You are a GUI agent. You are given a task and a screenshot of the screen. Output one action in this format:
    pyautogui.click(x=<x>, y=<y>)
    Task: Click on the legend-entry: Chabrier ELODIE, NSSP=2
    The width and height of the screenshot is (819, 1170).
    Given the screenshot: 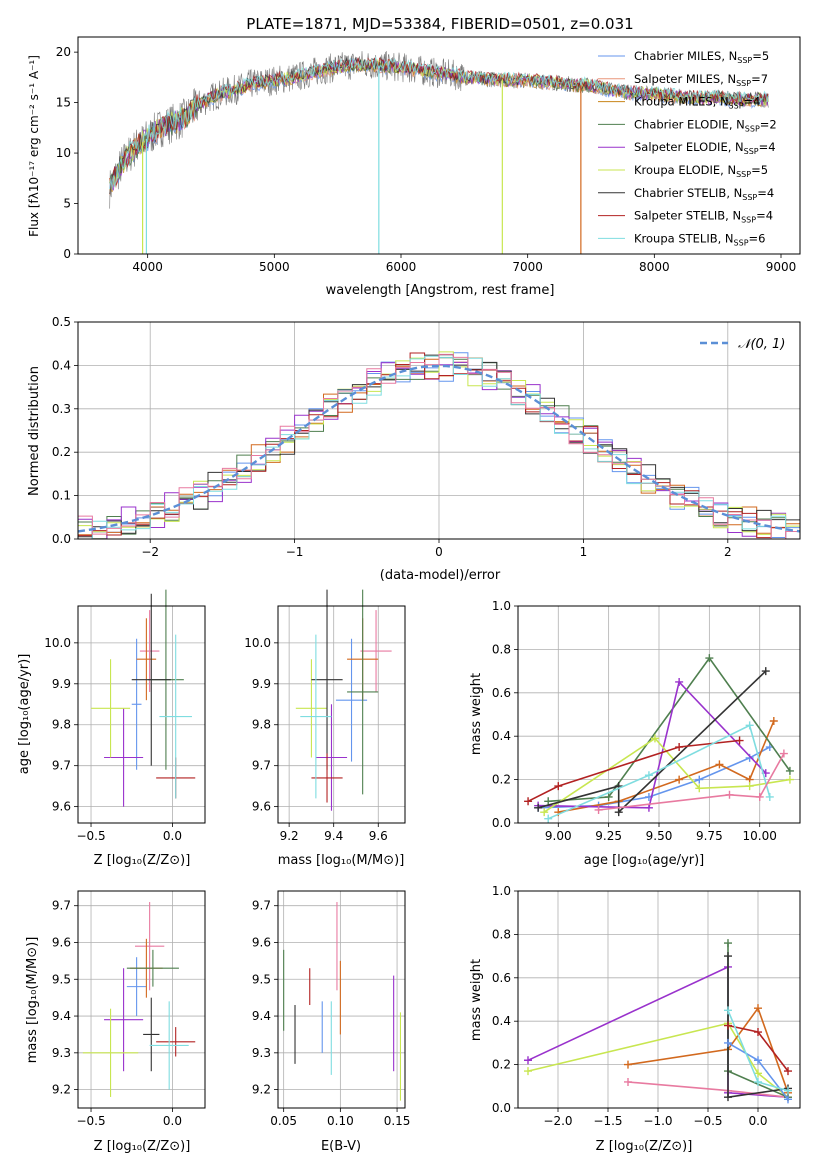 What is the action you would take?
    pyautogui.click(x=705, y=125)
    